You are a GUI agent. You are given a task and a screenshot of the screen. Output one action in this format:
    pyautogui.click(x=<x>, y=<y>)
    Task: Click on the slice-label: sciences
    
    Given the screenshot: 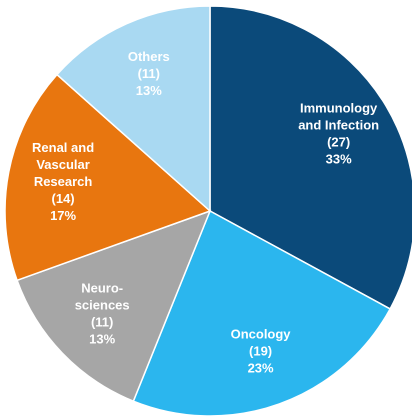 What is the action you would take?
    pyautogui.click(x=102, y=305)
    